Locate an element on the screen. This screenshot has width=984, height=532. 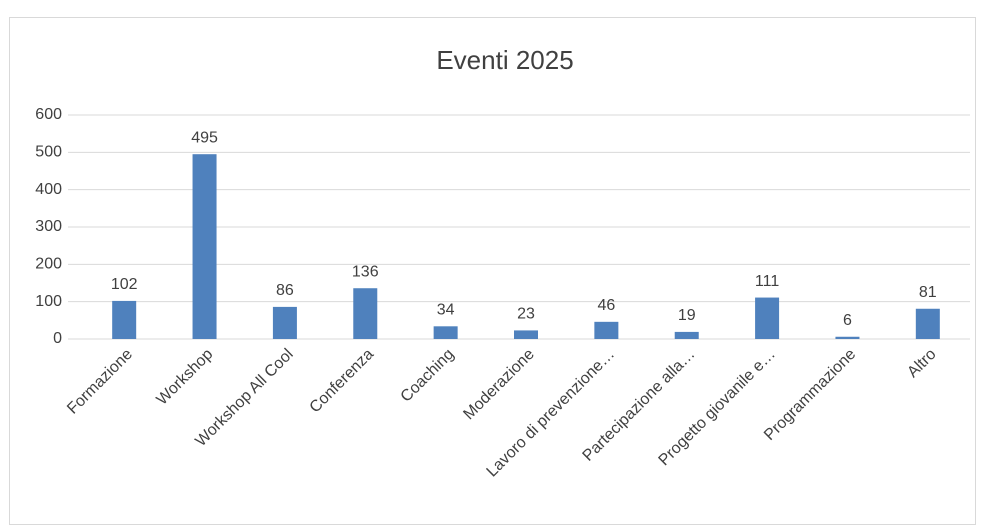
data-label: 86 is located at coordinates (285, 290).